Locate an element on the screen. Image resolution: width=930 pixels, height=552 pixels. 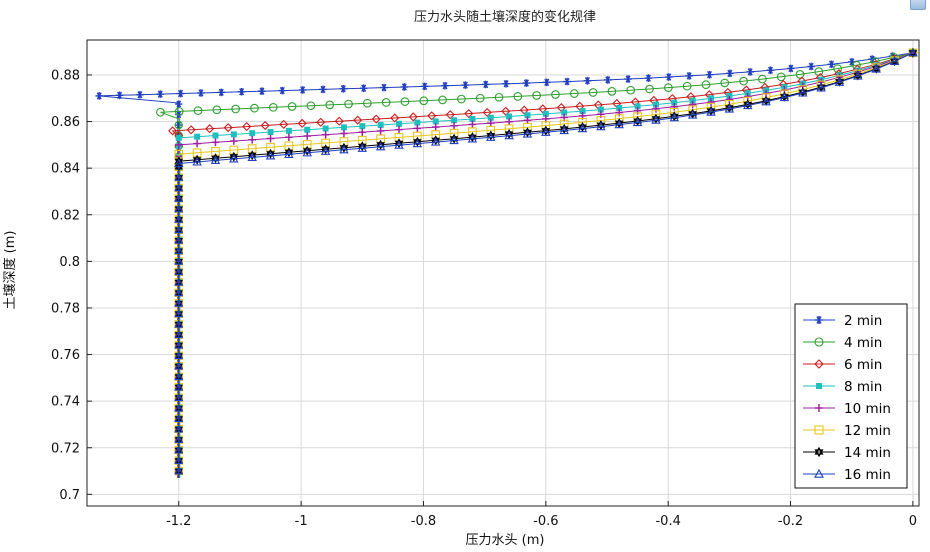
window-icon is located at coordinates (918, 5).